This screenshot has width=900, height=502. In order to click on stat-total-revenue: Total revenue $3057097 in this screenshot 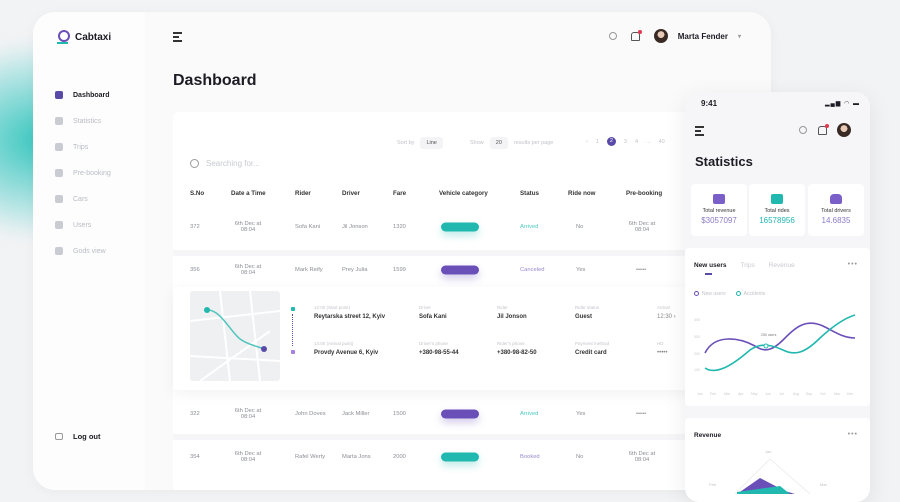, I will do `click(719, 210)`.